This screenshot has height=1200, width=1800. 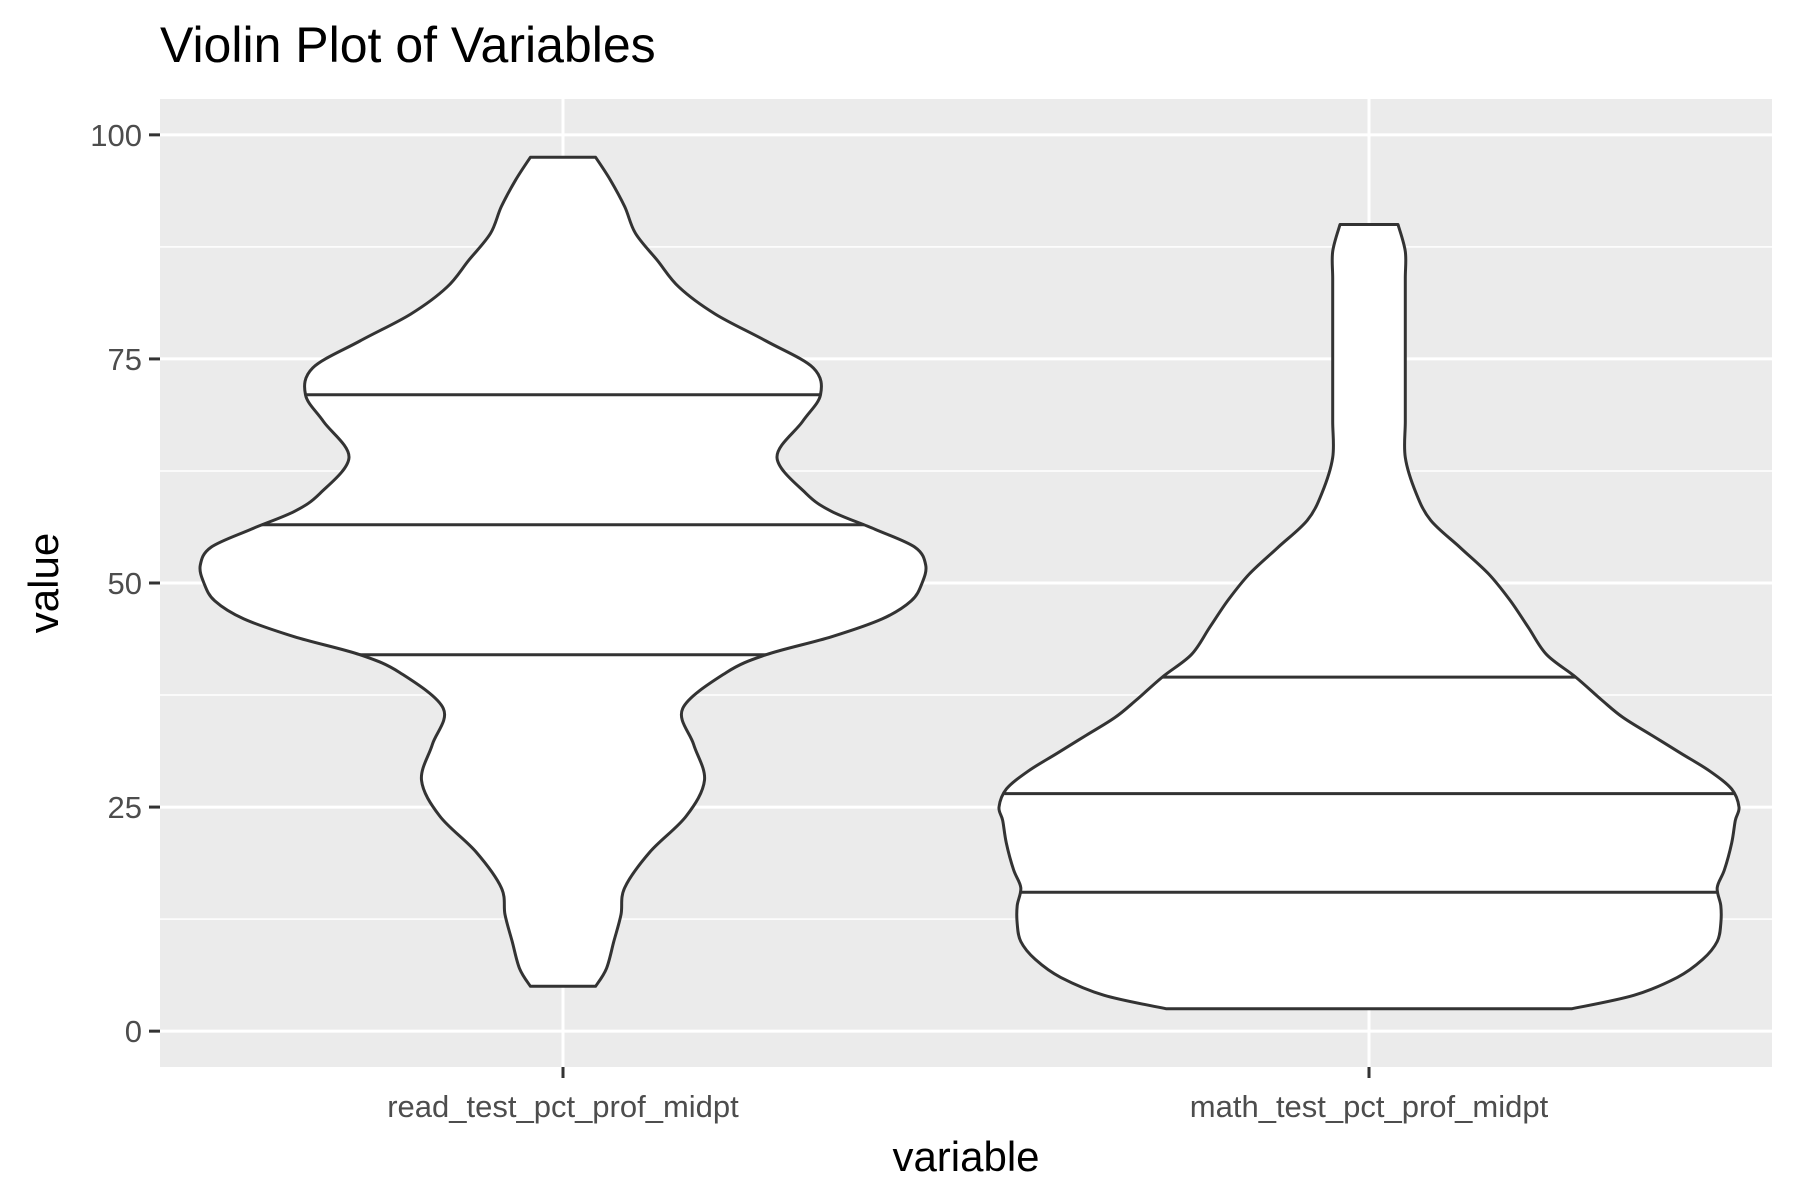 I want to click on x-tick-label: read_test_pct_prof_midpt, so click(x=563, y=1106).